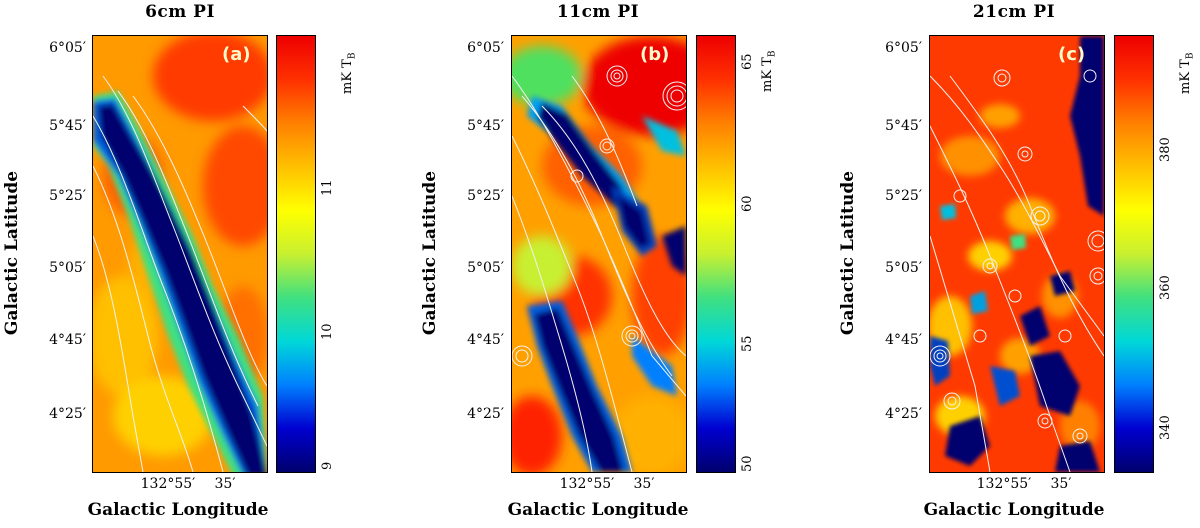 The width and height of the screenshot is (1200, 528). Describe the element at coordinates (1072, 54) in the screenshot. I see `panel-label: (c)` at that location.